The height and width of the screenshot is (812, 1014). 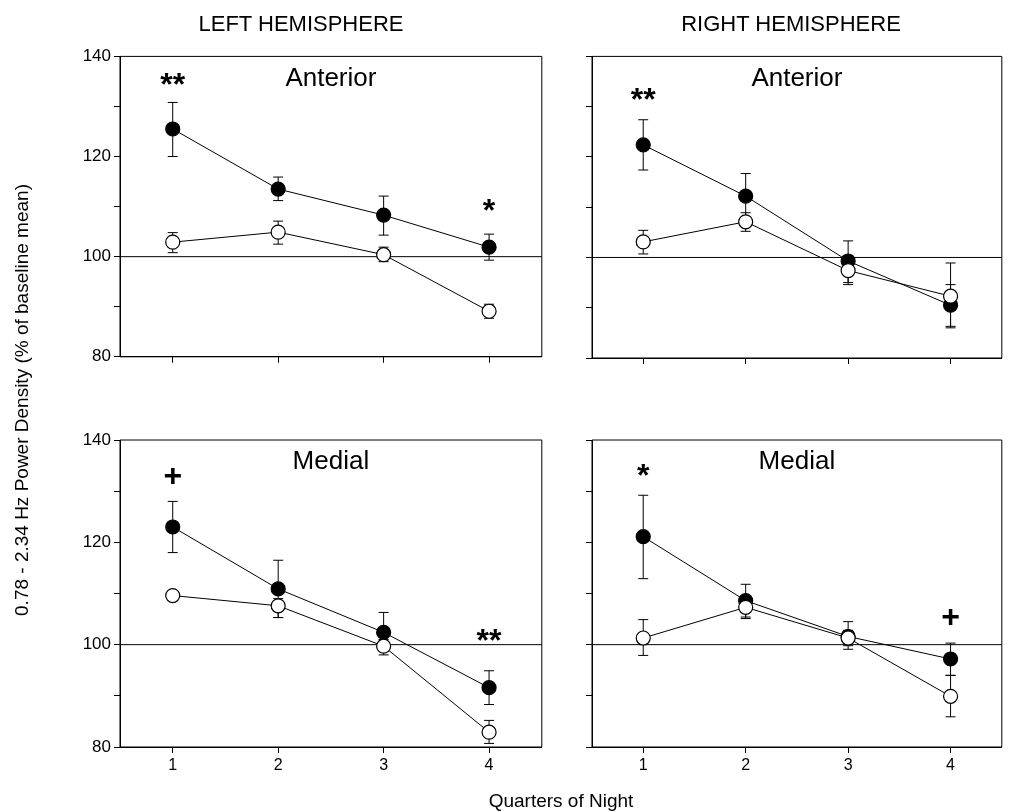 I want to click on chart-title: RIGHT HEMISPHERE, so click(x=791, y=24).